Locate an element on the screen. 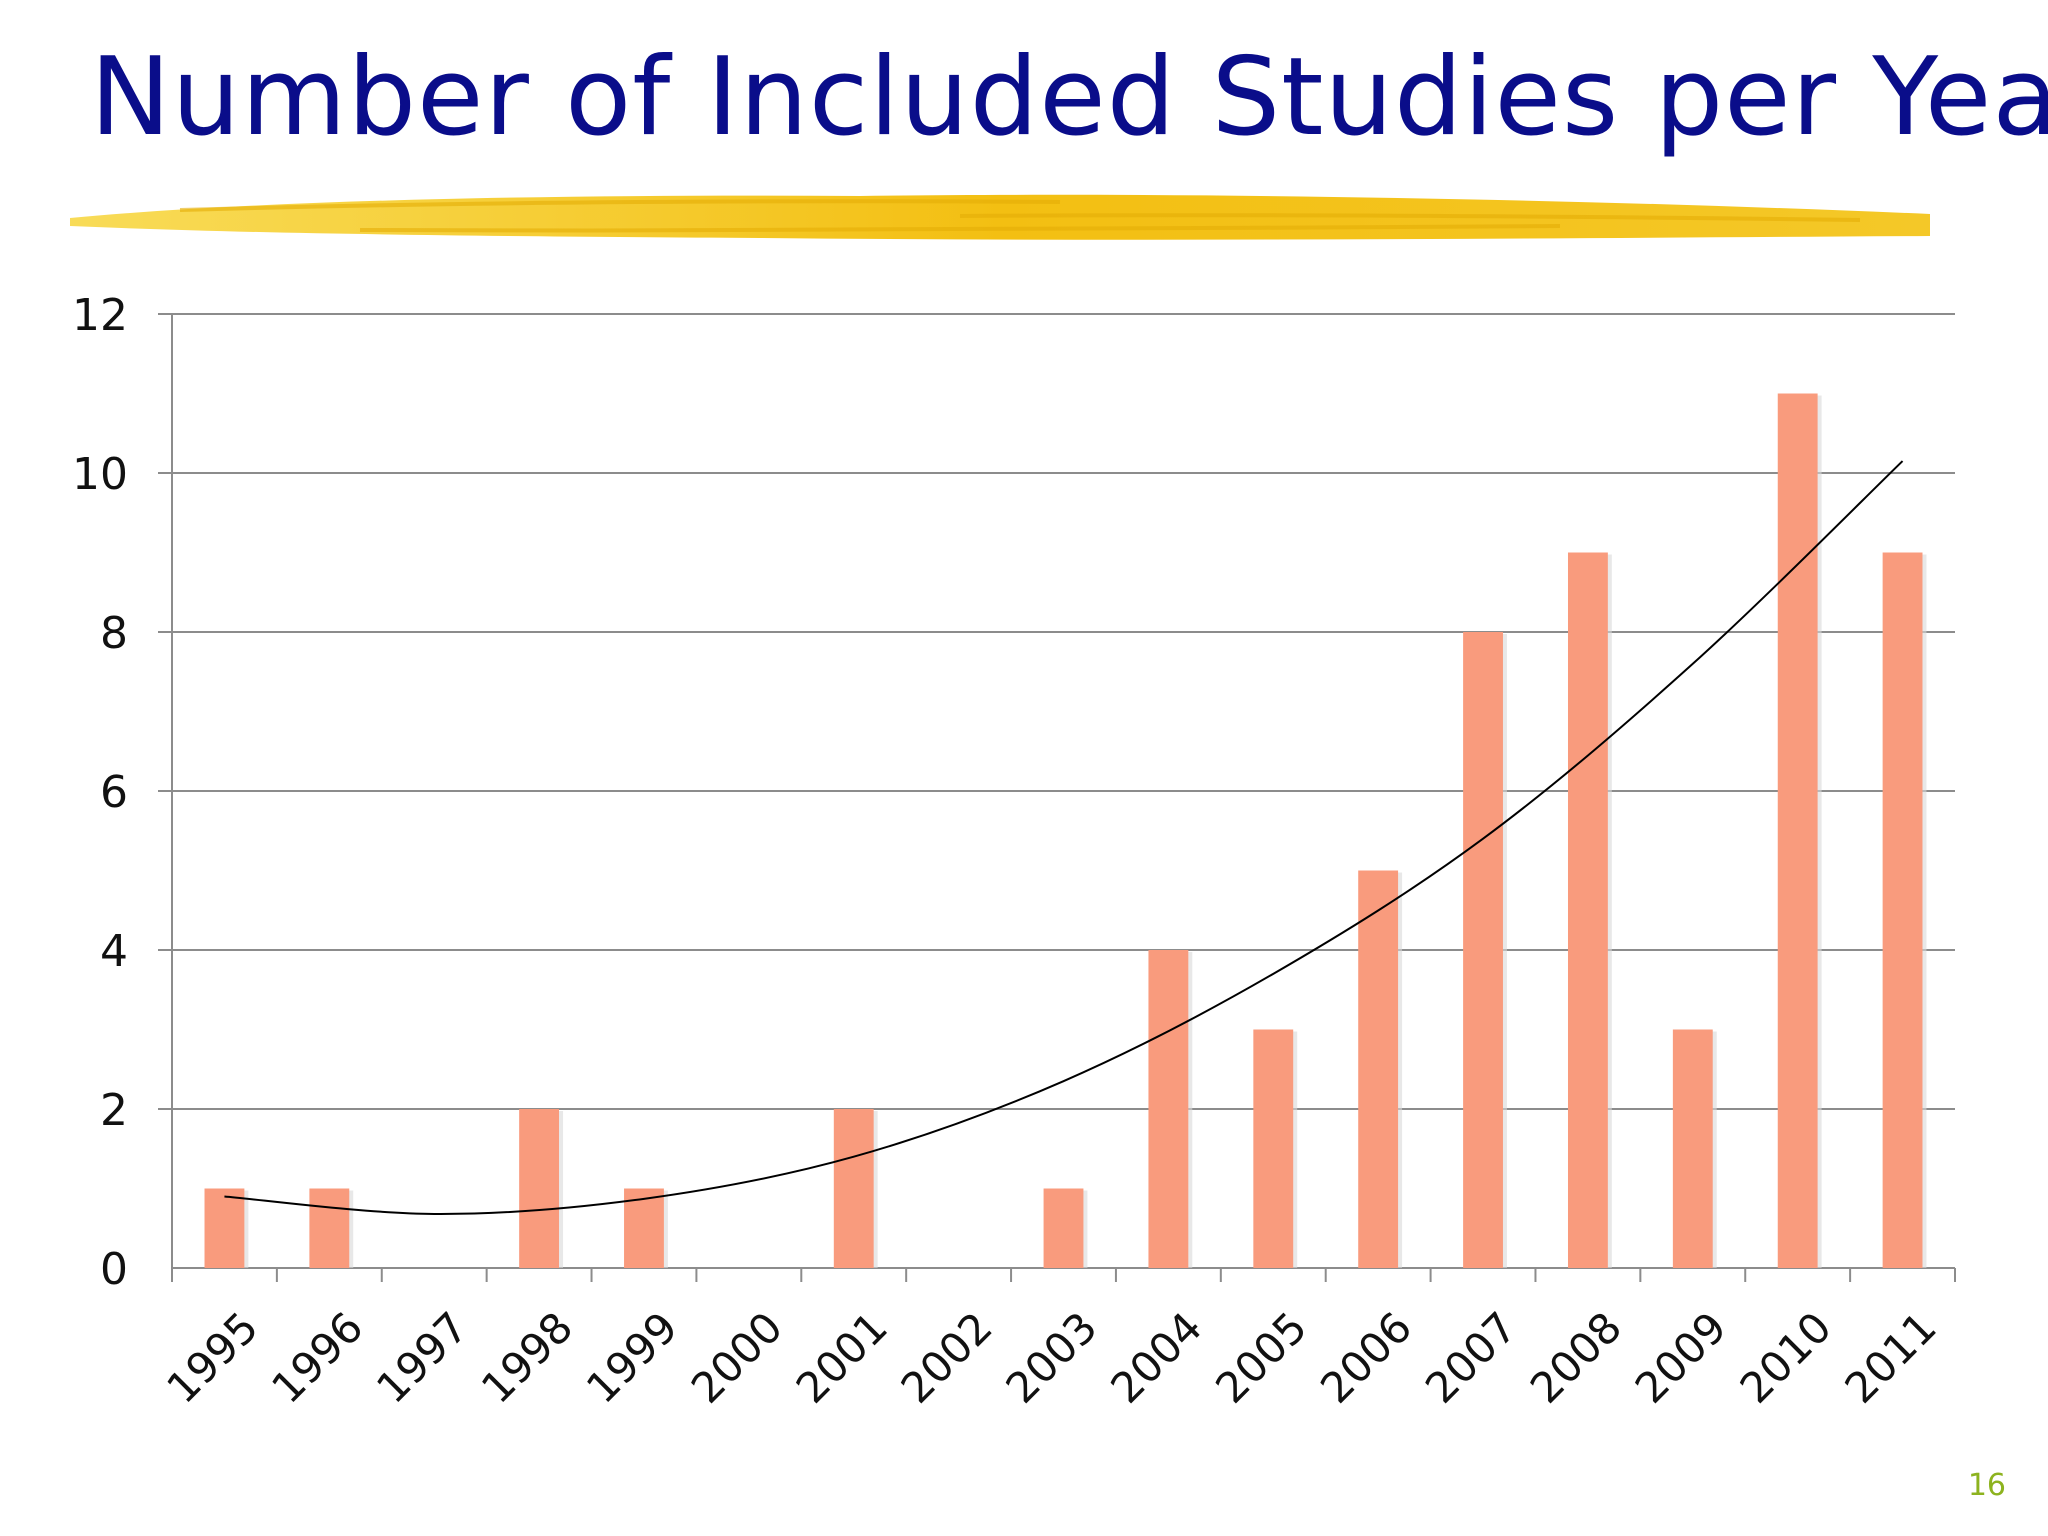 The image size is (2048, 1536). x-tick-label: 1997 is located at coordinates (422, 1357).